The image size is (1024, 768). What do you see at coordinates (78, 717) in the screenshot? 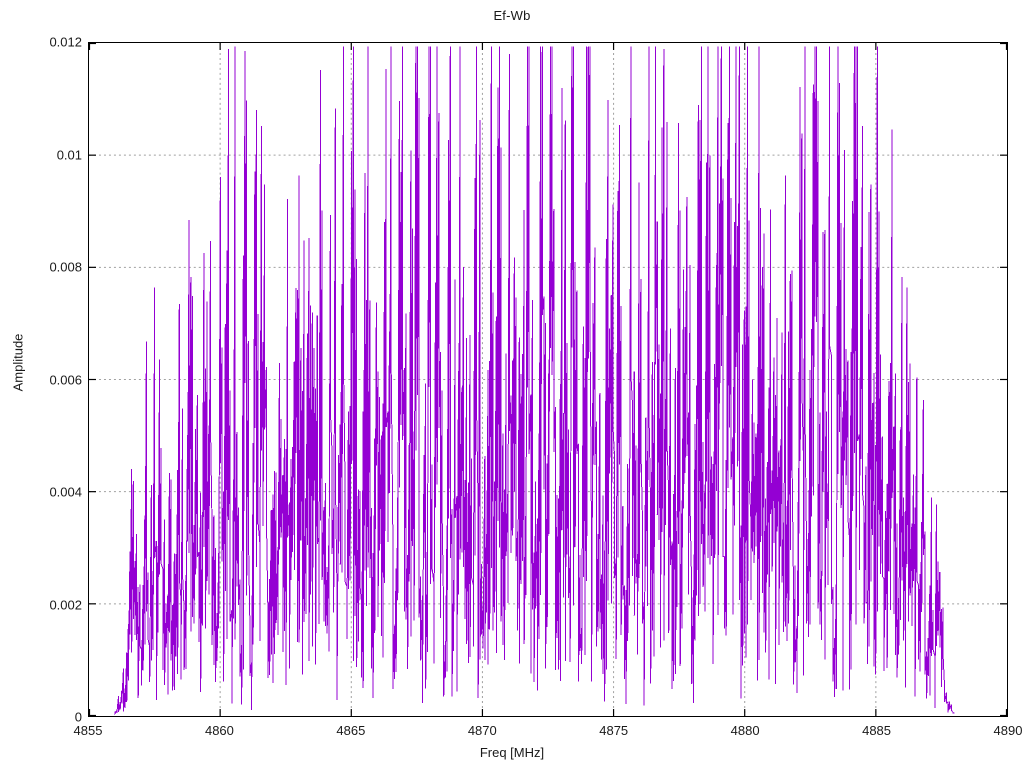
I see `y-tick-label: 0` at bounding box center [78, 717].